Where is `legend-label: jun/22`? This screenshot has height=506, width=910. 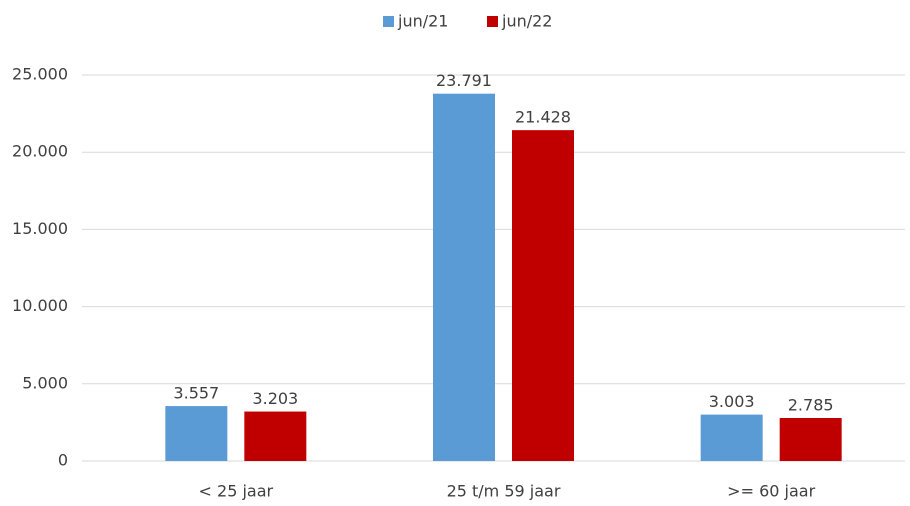 legend-label: jun/22 is located at coordinates (526, 21).